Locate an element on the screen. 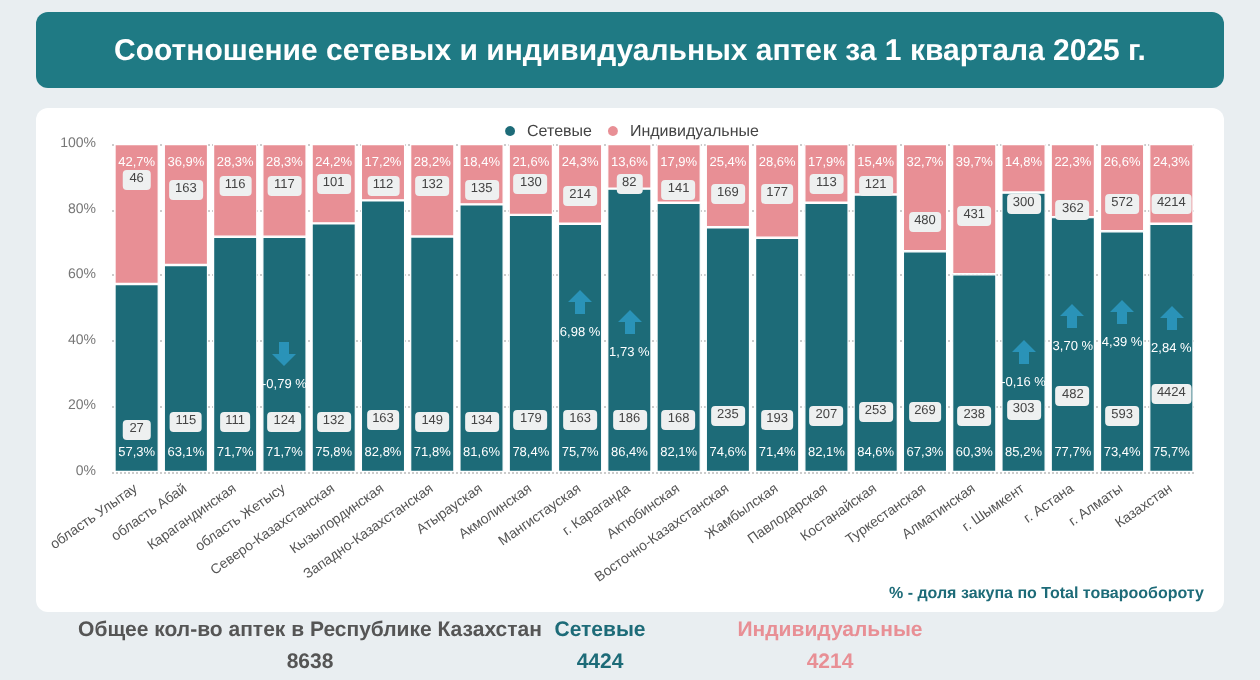 This screenshot has height=680, width=1260. chart-title: Соотношение сетевых и индивидуальных аптек за 1 квартала 2025 г. is located at coordinates (630, 50).